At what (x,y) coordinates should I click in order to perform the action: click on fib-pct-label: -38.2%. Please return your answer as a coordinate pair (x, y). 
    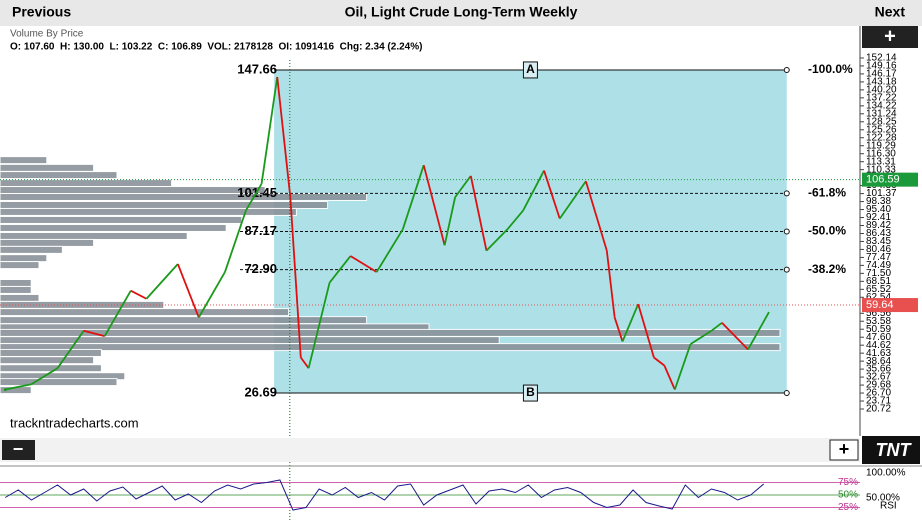
    Looking at the image, I should click on (827, 269).